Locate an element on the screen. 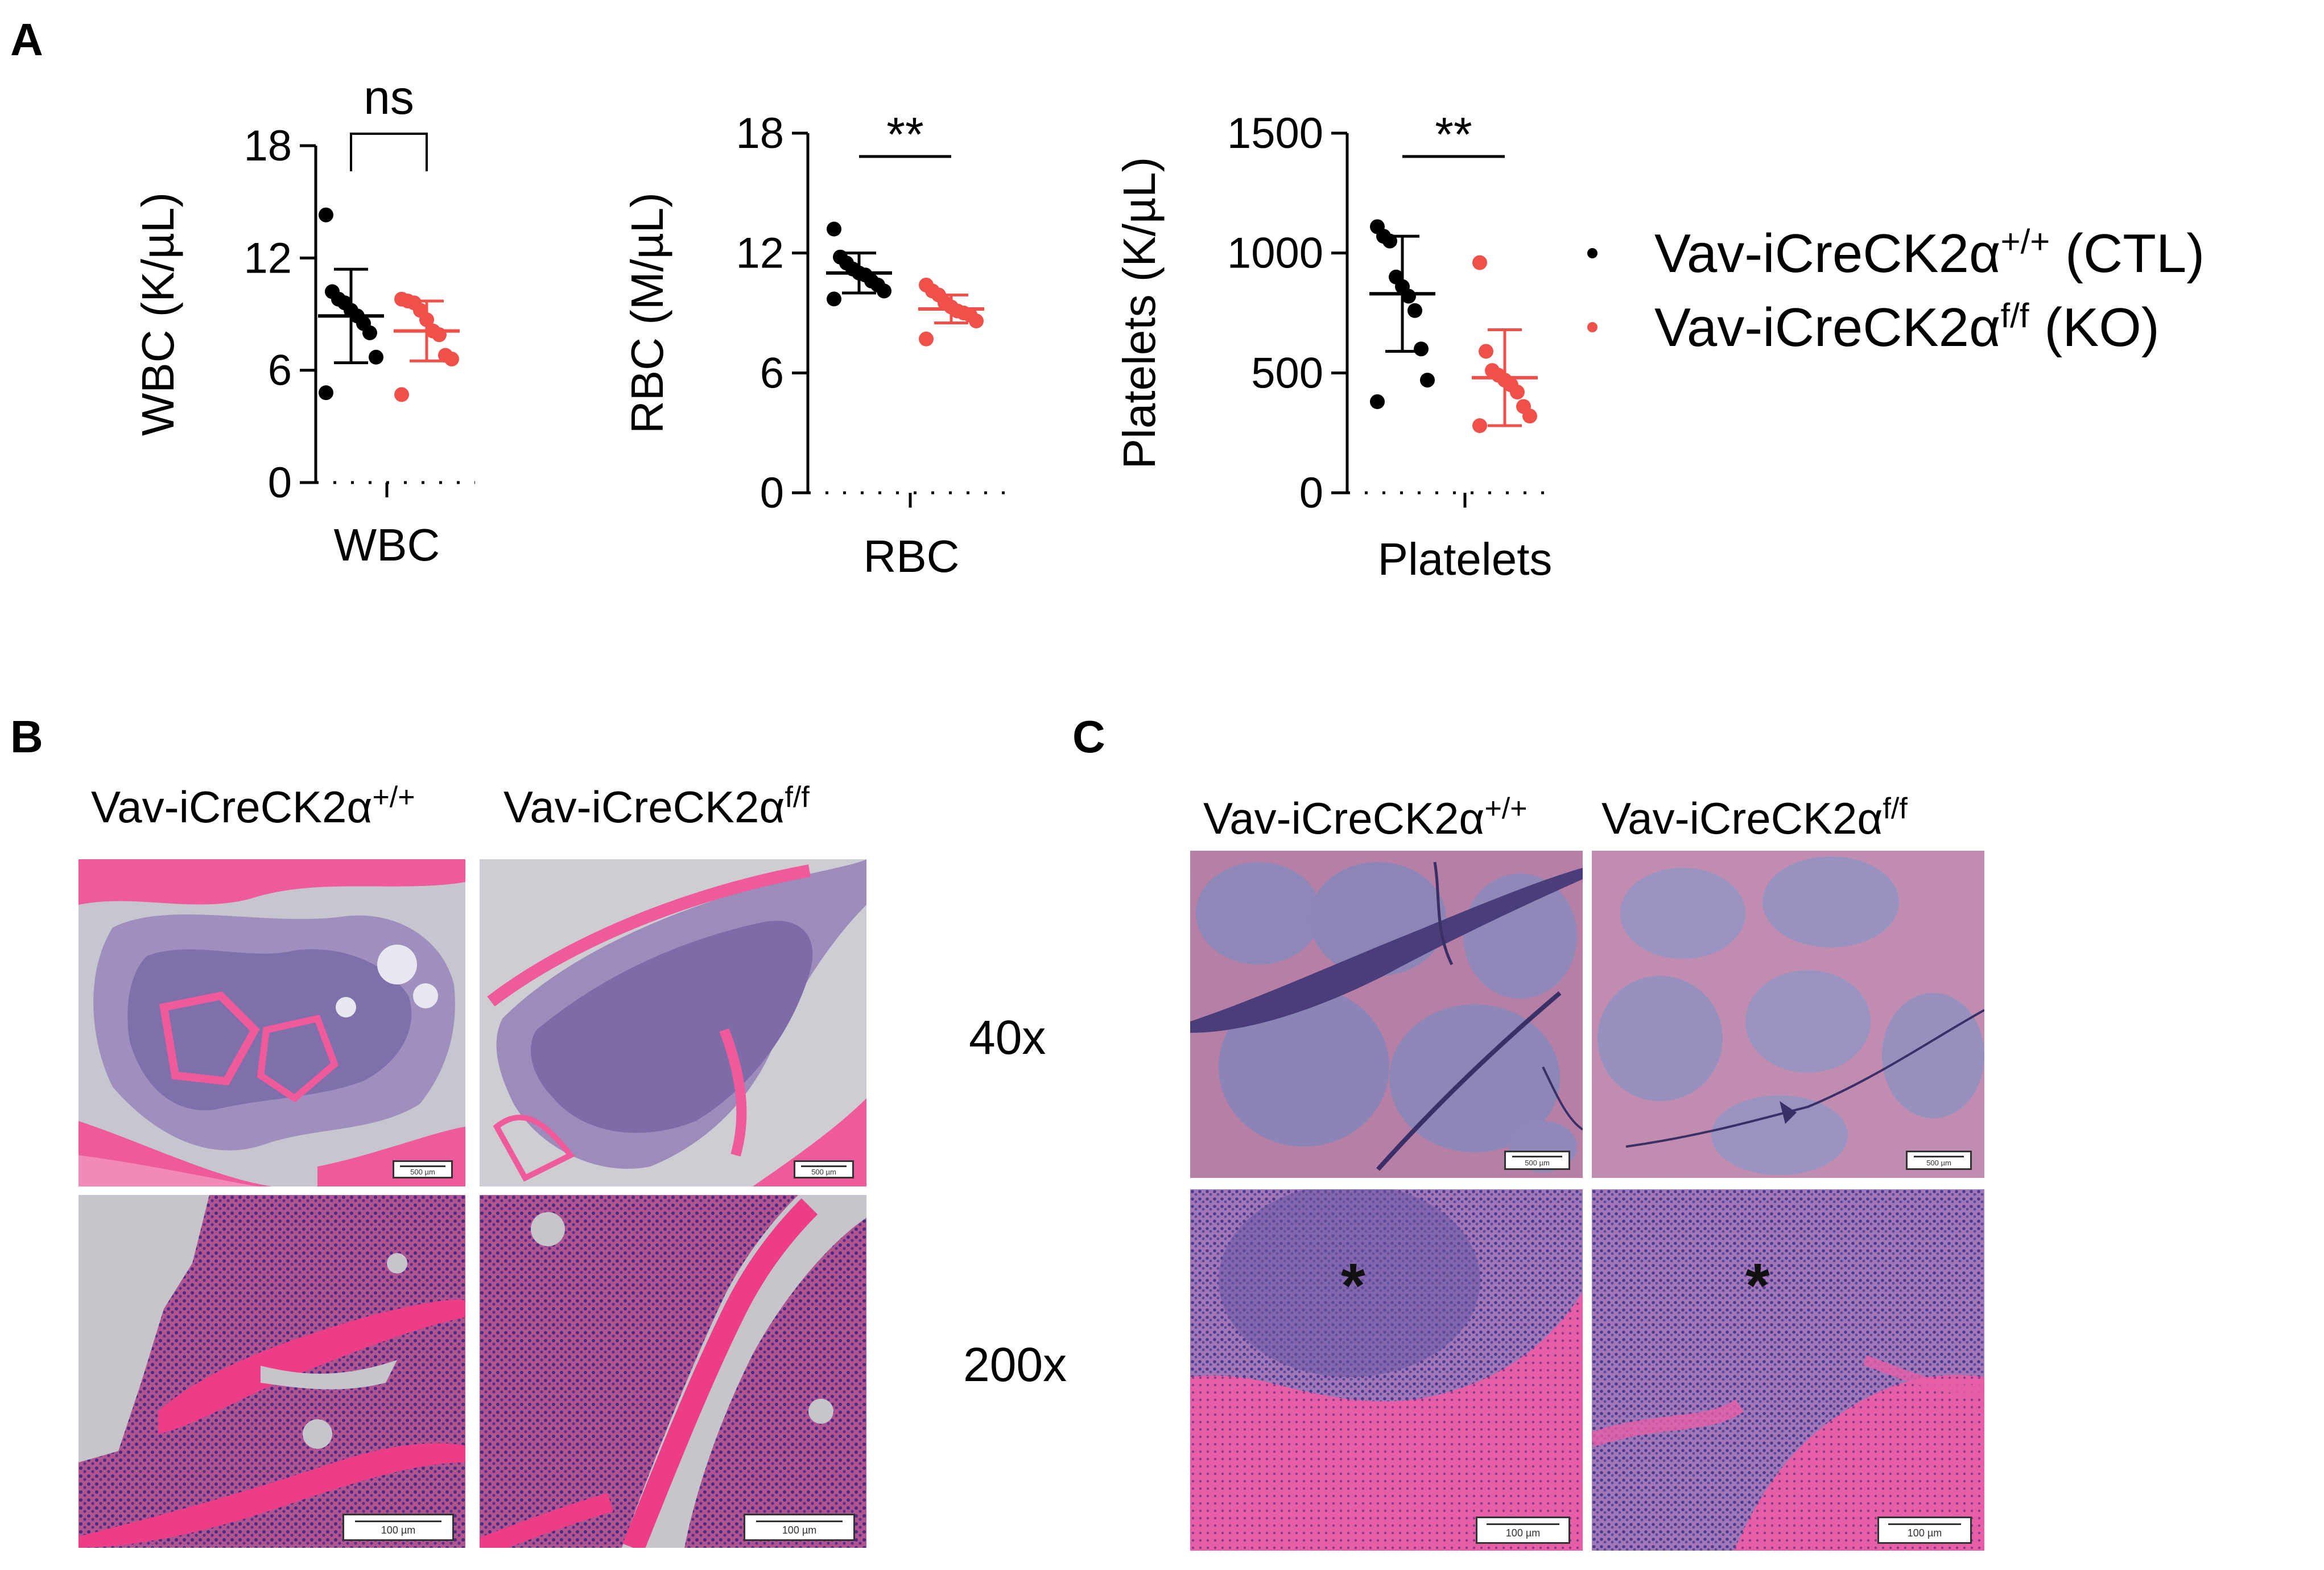  micrograph-b-ctl-200x: 100 µm is located at coordinates (272, 1371).